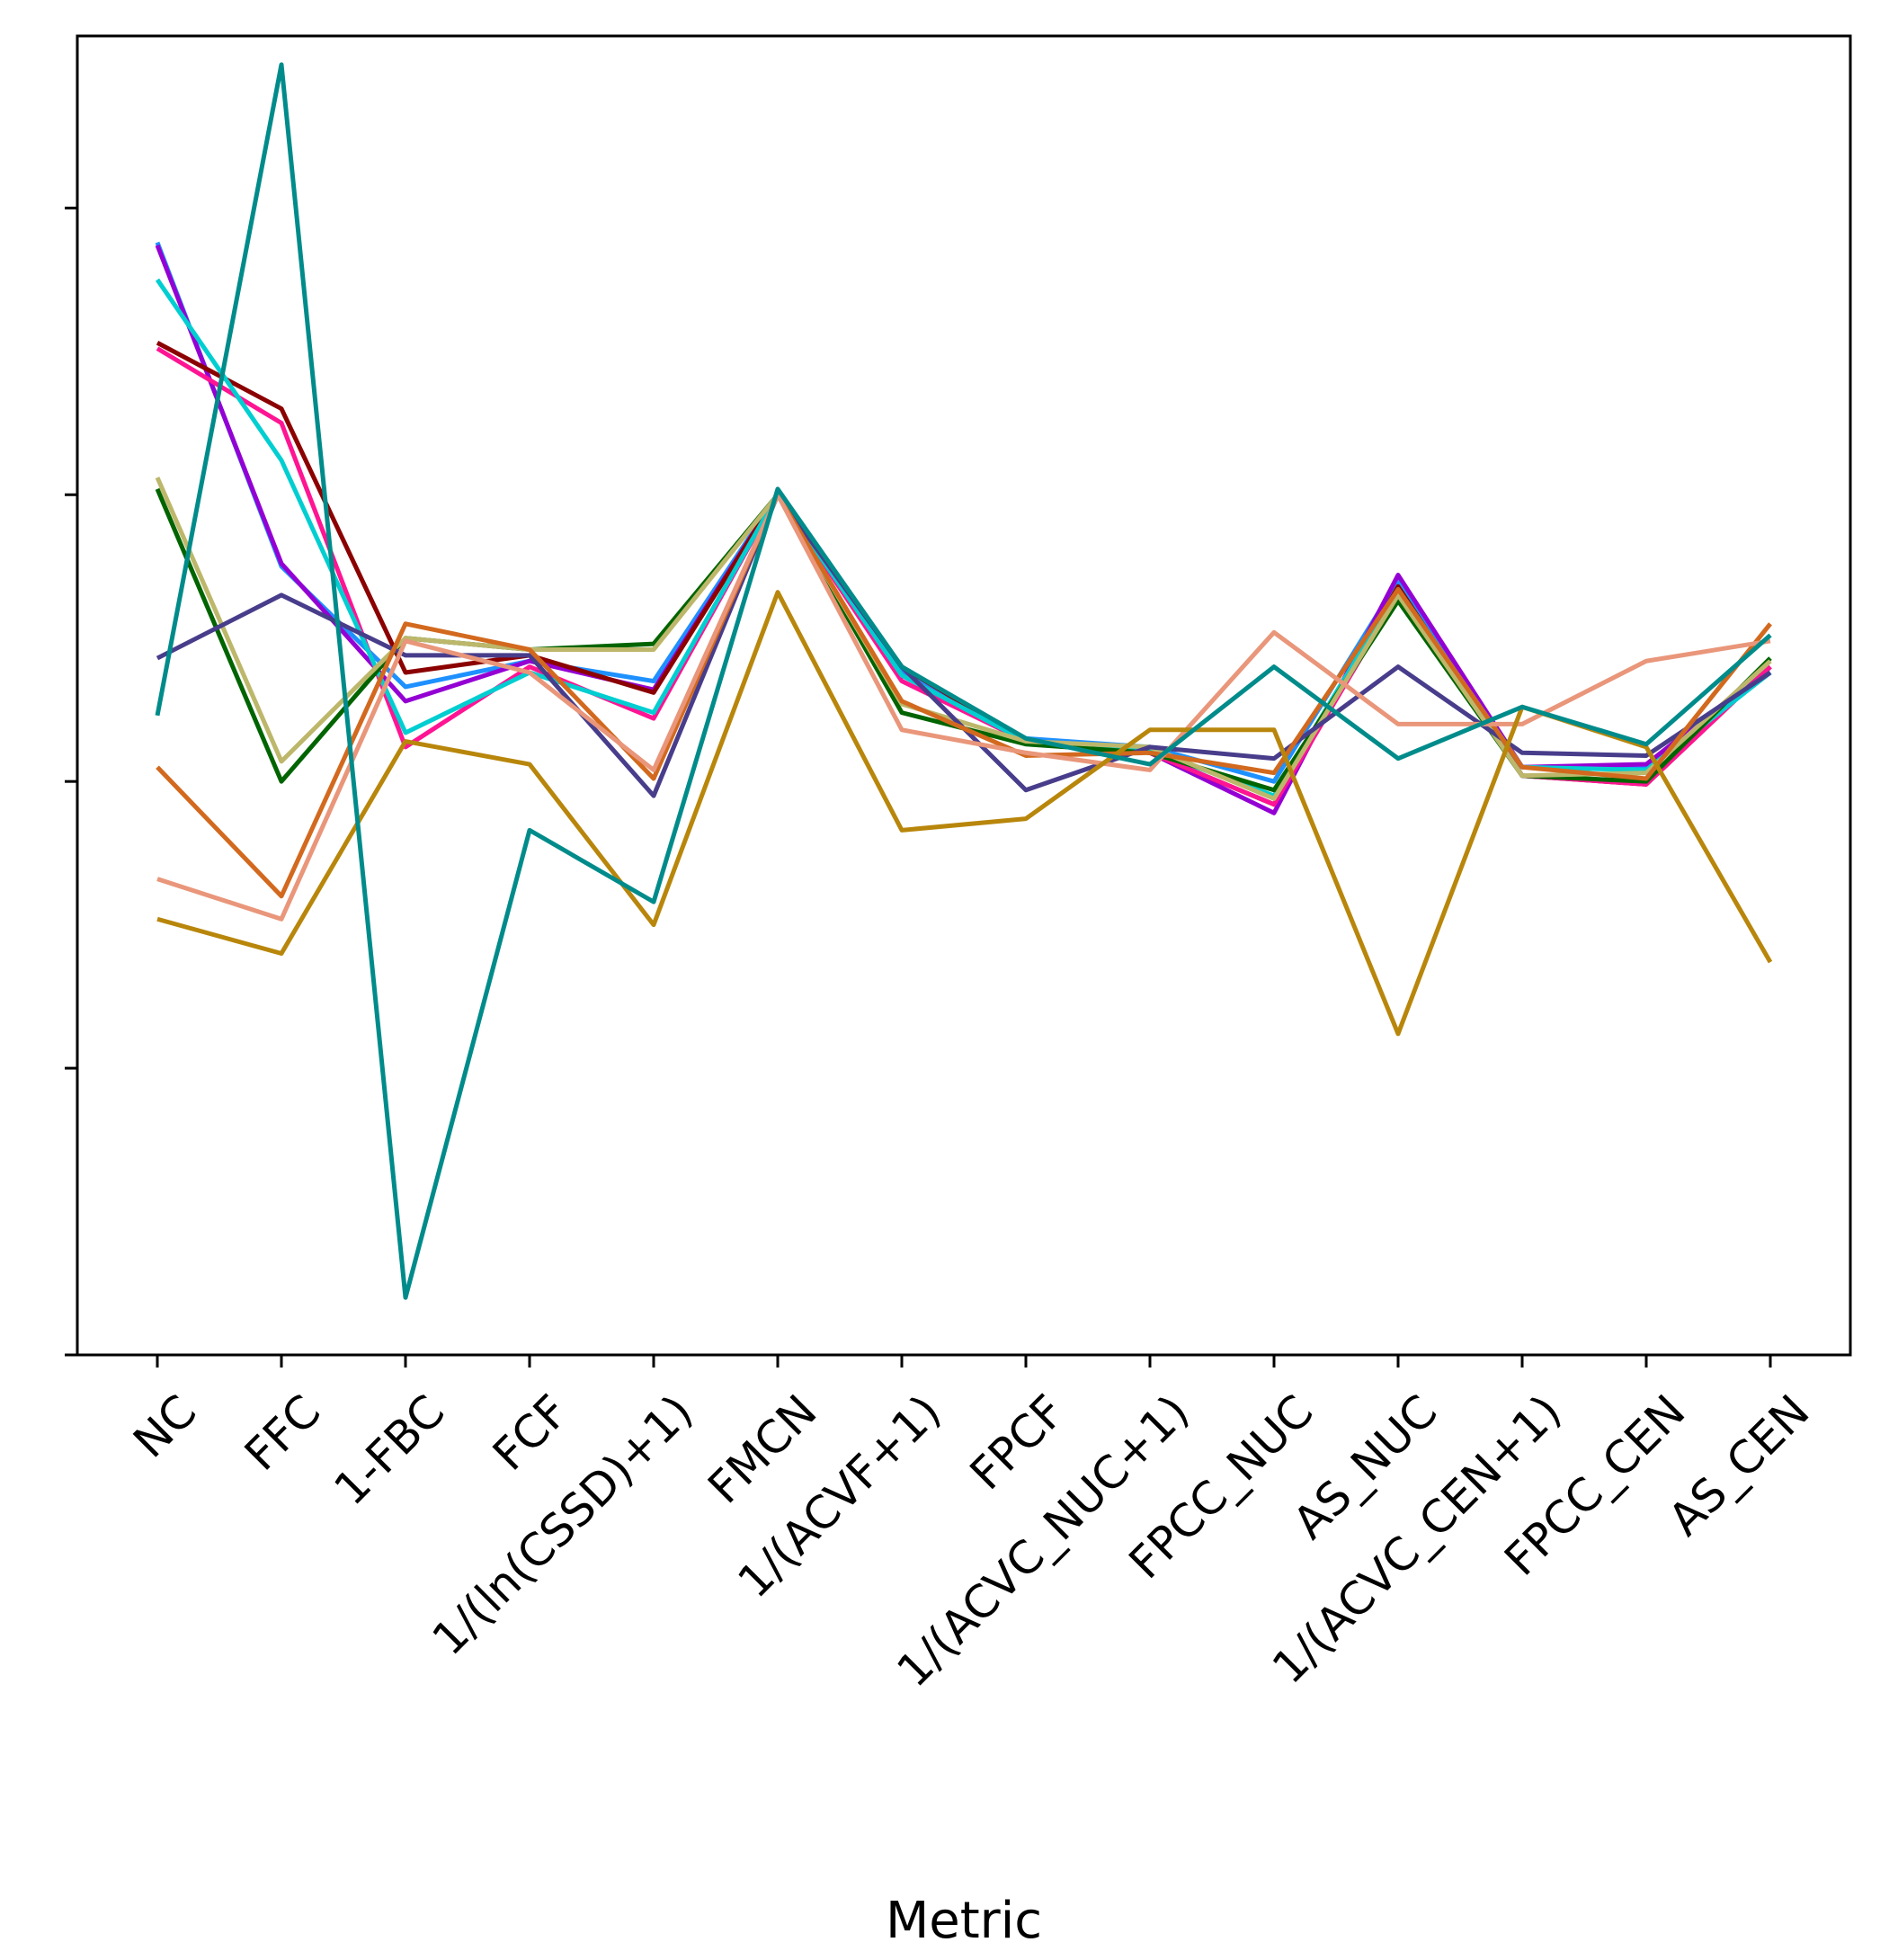  Describe the element at coordinates (164, 1426) in the screenshot. I see `x-tick-label-1: NC` at that location.